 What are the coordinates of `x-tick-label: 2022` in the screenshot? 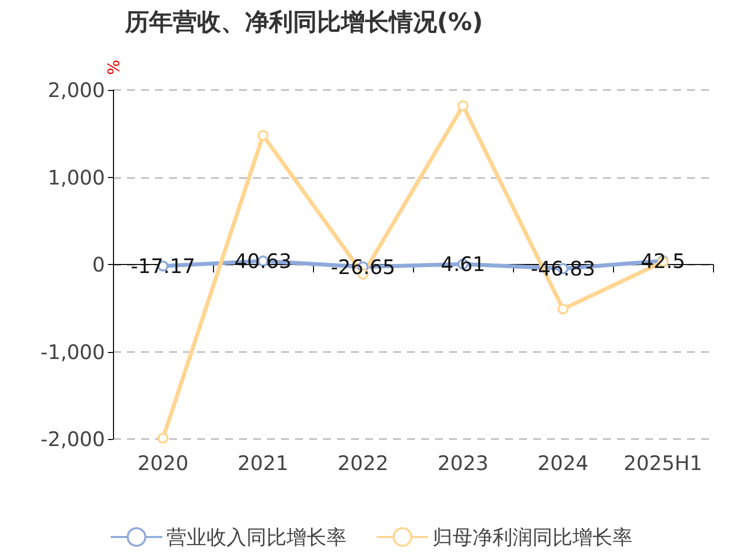 It's located at (363, 463).